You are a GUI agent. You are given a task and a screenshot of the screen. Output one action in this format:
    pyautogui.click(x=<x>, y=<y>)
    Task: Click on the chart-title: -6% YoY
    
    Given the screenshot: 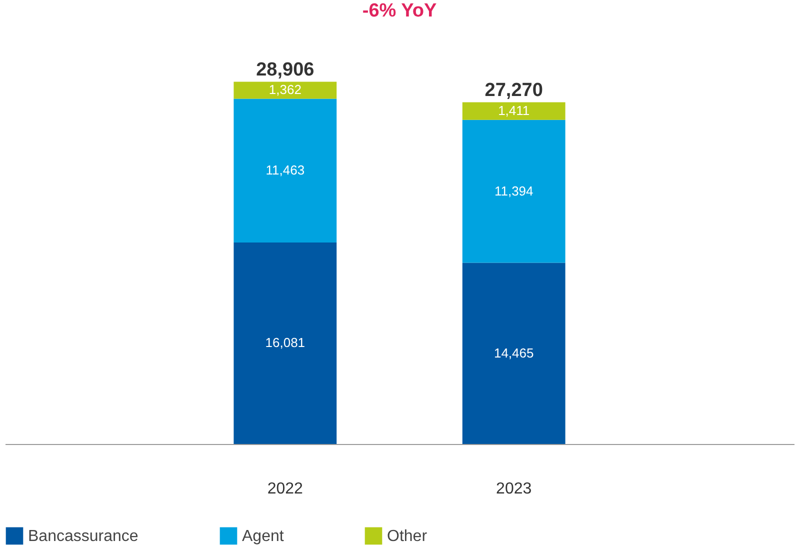 What is the action you would take?
    pyautogui.click(x=399, y=11)
    